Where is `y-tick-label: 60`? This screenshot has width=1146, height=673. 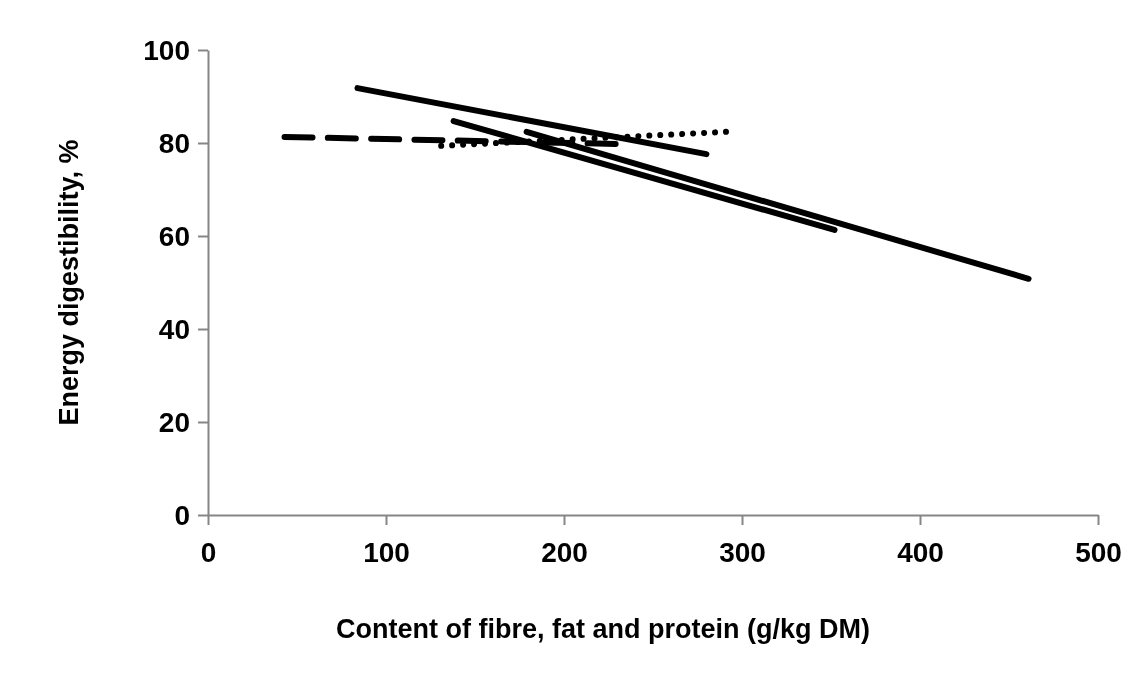
y-tick-label: 60 is located at coordinates (174, 237).